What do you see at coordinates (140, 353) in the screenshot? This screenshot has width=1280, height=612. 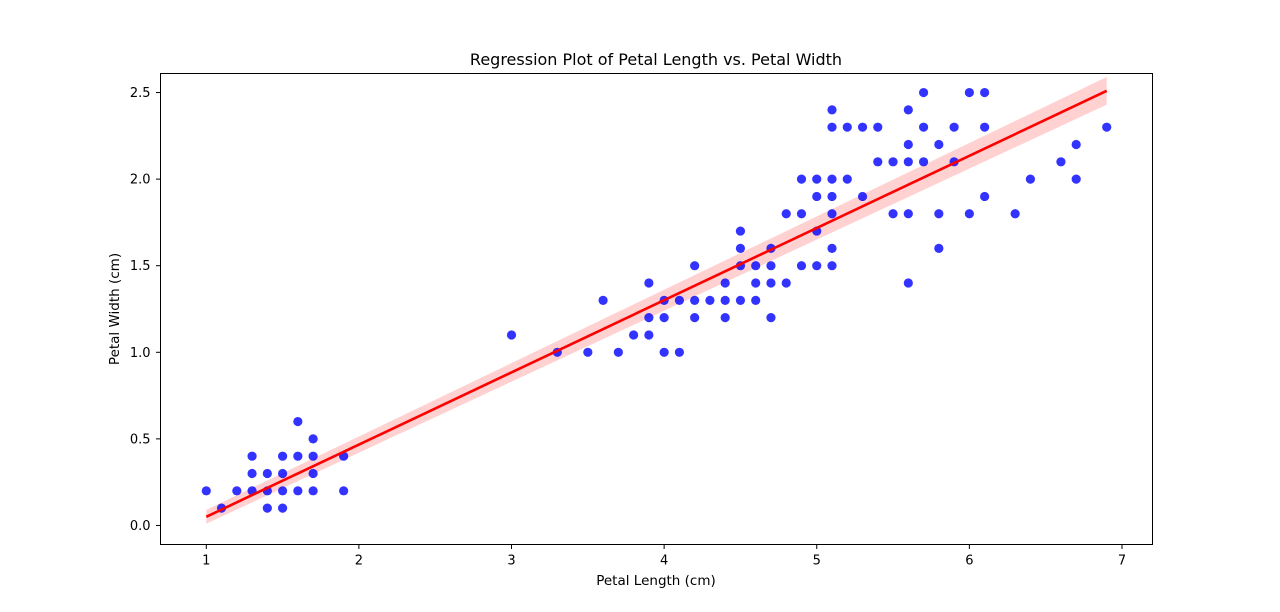 I see `y-tick-label: 1.0` at bounding box center [140, 353].